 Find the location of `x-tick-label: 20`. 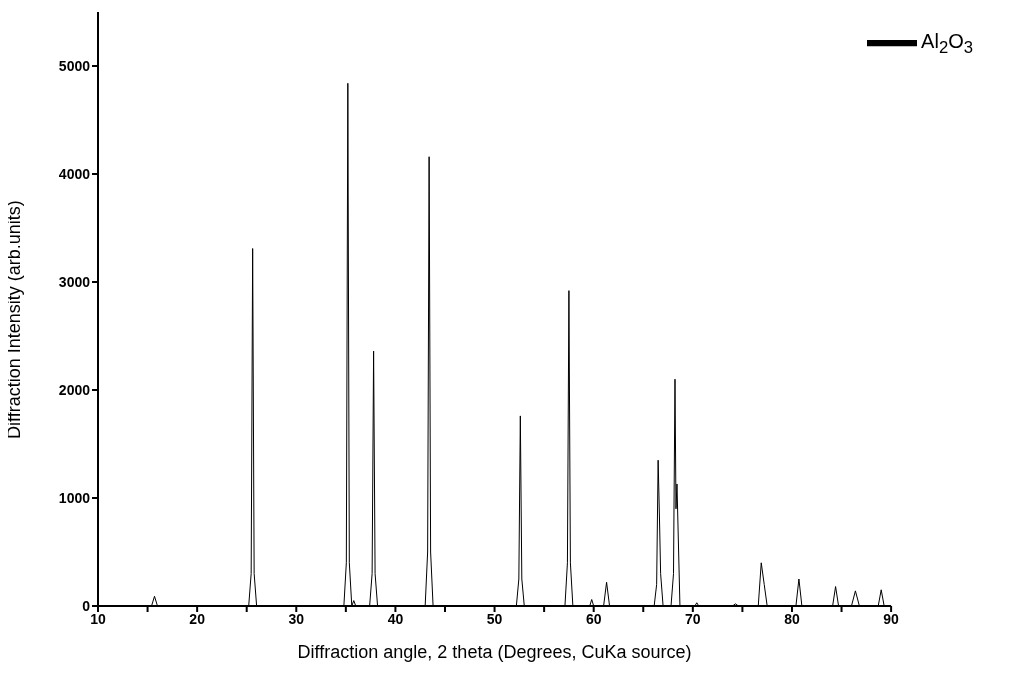

x-tick-label: 20 is located at coordinates (197, 618).